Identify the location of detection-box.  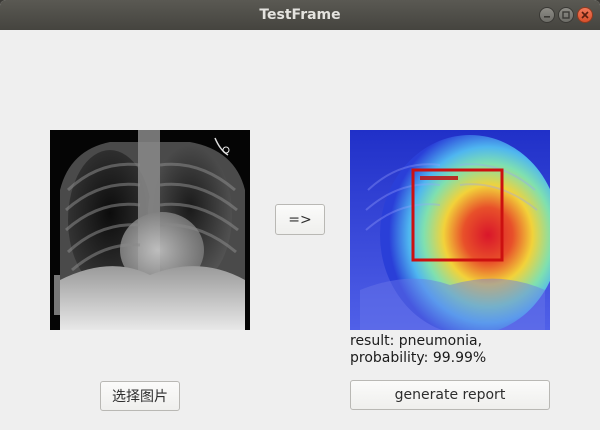
(457, 215).